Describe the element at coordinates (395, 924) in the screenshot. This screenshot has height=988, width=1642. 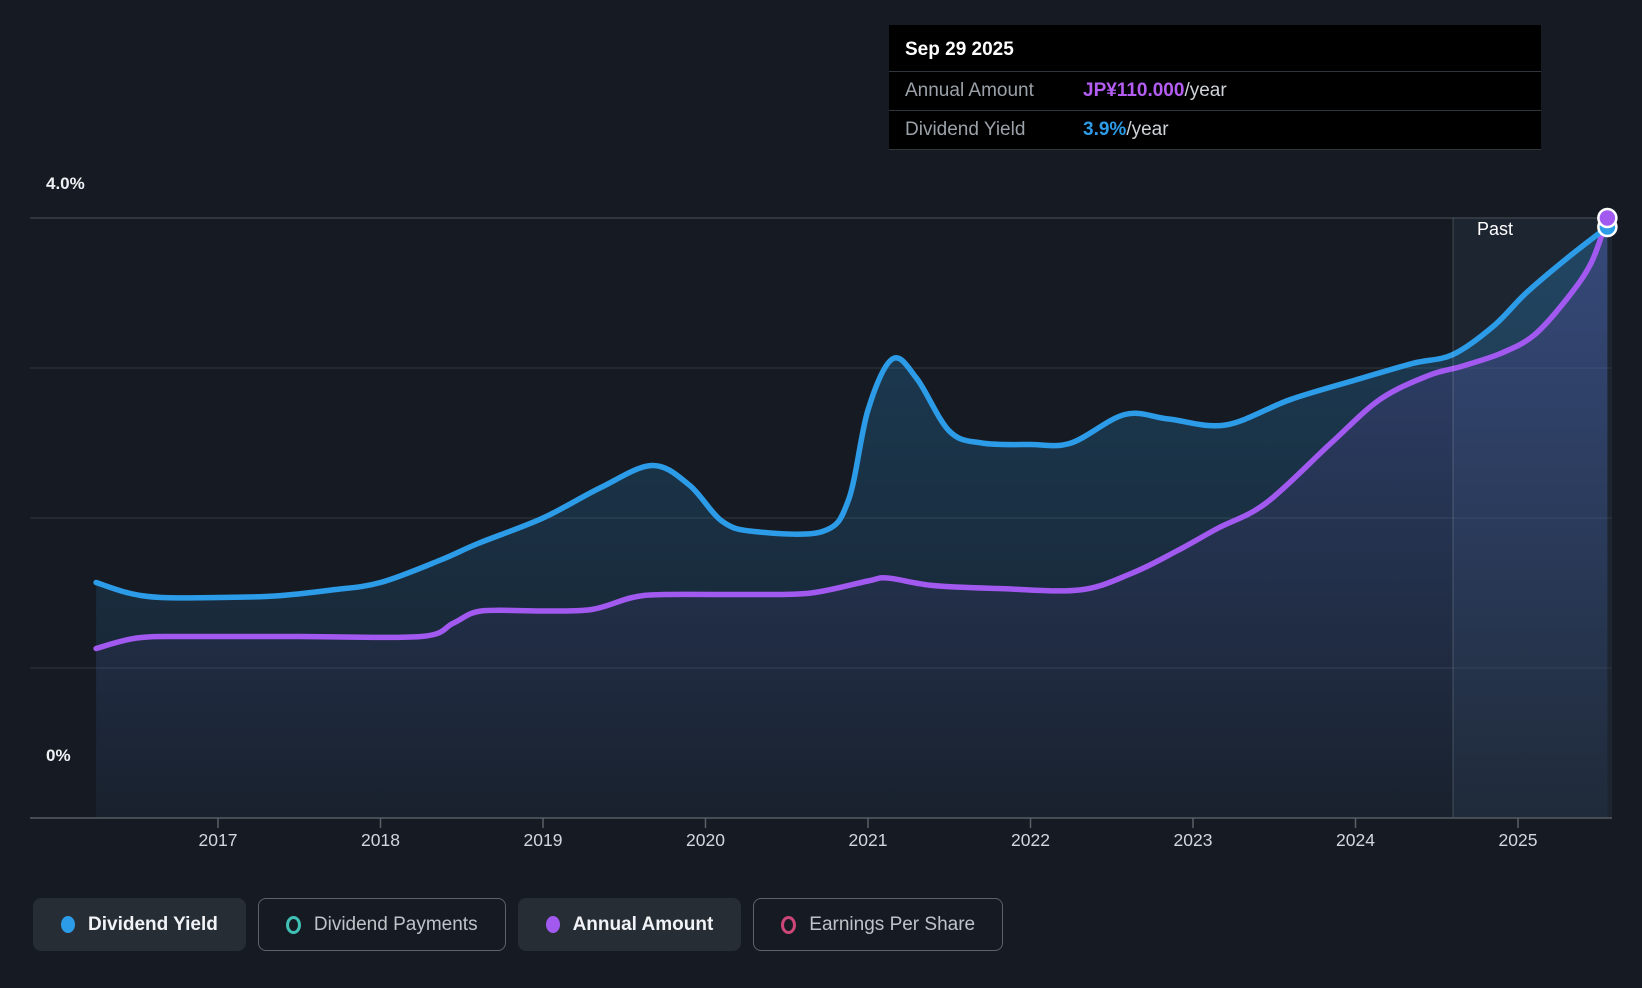
I see `legend-button-label: Dividend Payments` at that location.